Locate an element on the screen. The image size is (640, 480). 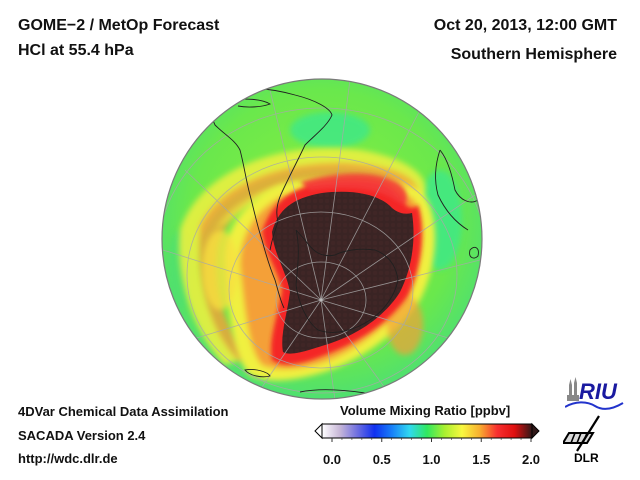
colorbar-gradient is located at coordinates (427, 431).